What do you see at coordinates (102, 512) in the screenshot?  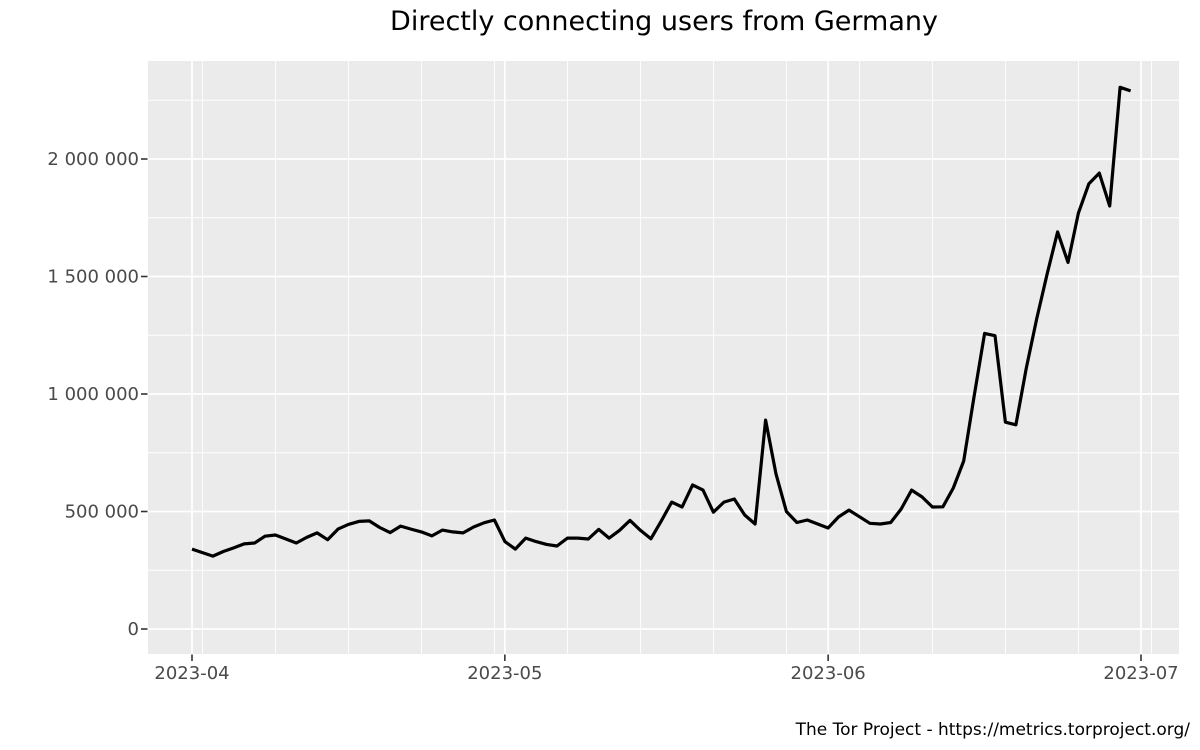 I see `y-tick-label: 500 000` at bounding box center [102, 512].